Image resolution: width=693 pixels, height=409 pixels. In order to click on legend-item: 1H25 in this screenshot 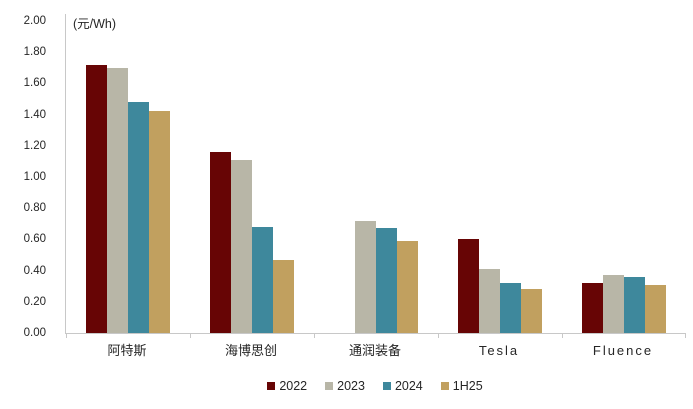, I will do `click(461, 386)`.